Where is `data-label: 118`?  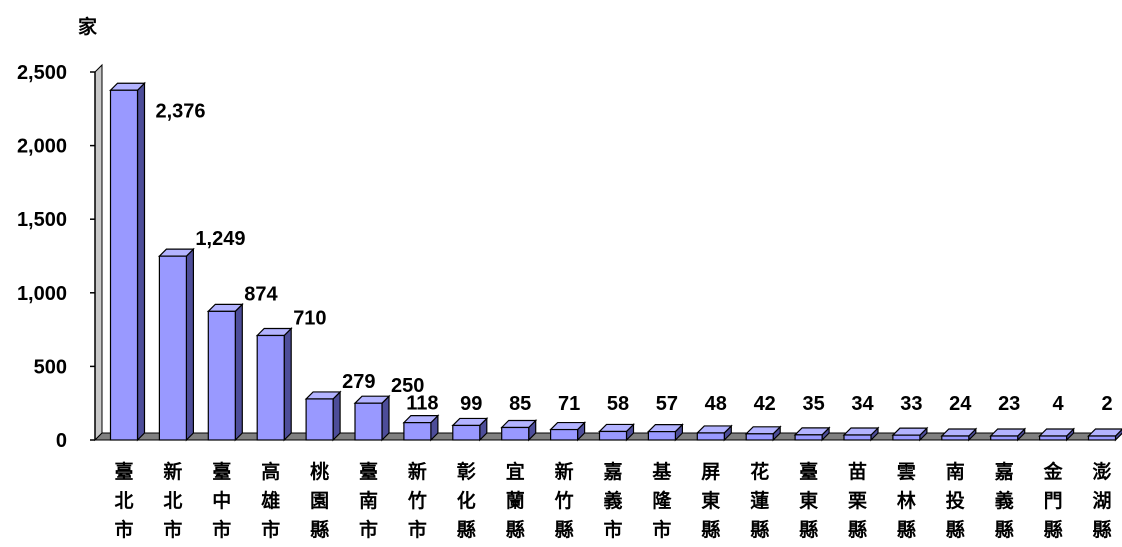
data-label: 118 is located at coordinates (422, 404).